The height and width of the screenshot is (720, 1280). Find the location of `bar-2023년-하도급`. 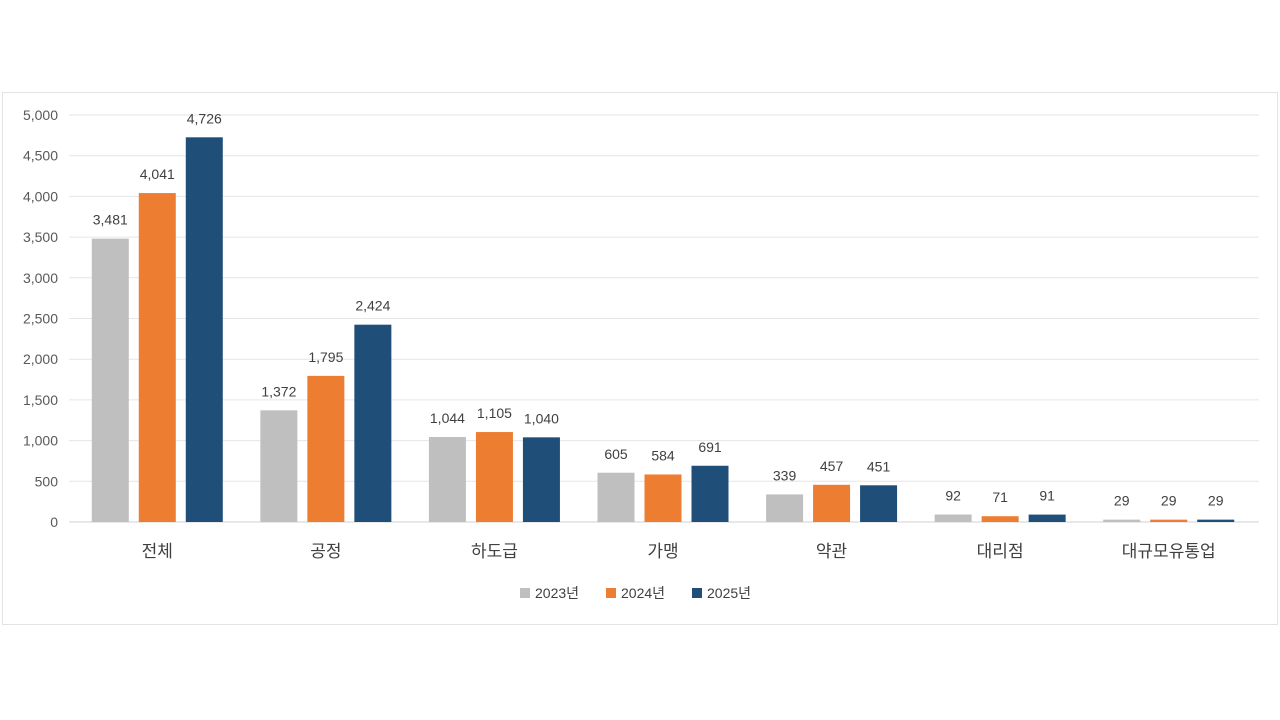

bar-2023년-하도급 is located at coordinates (447, 479).